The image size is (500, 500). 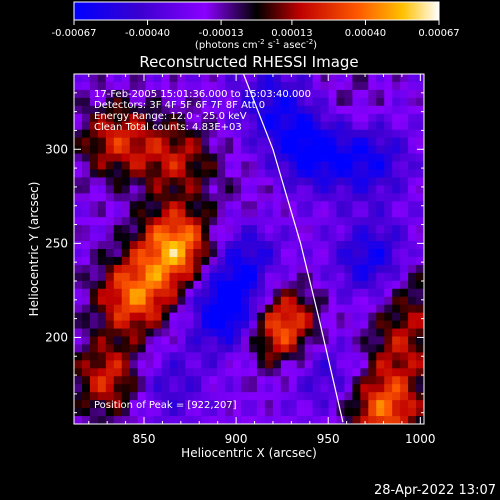 I want to click on solar-limb-curve, so click(x=293, y=248).